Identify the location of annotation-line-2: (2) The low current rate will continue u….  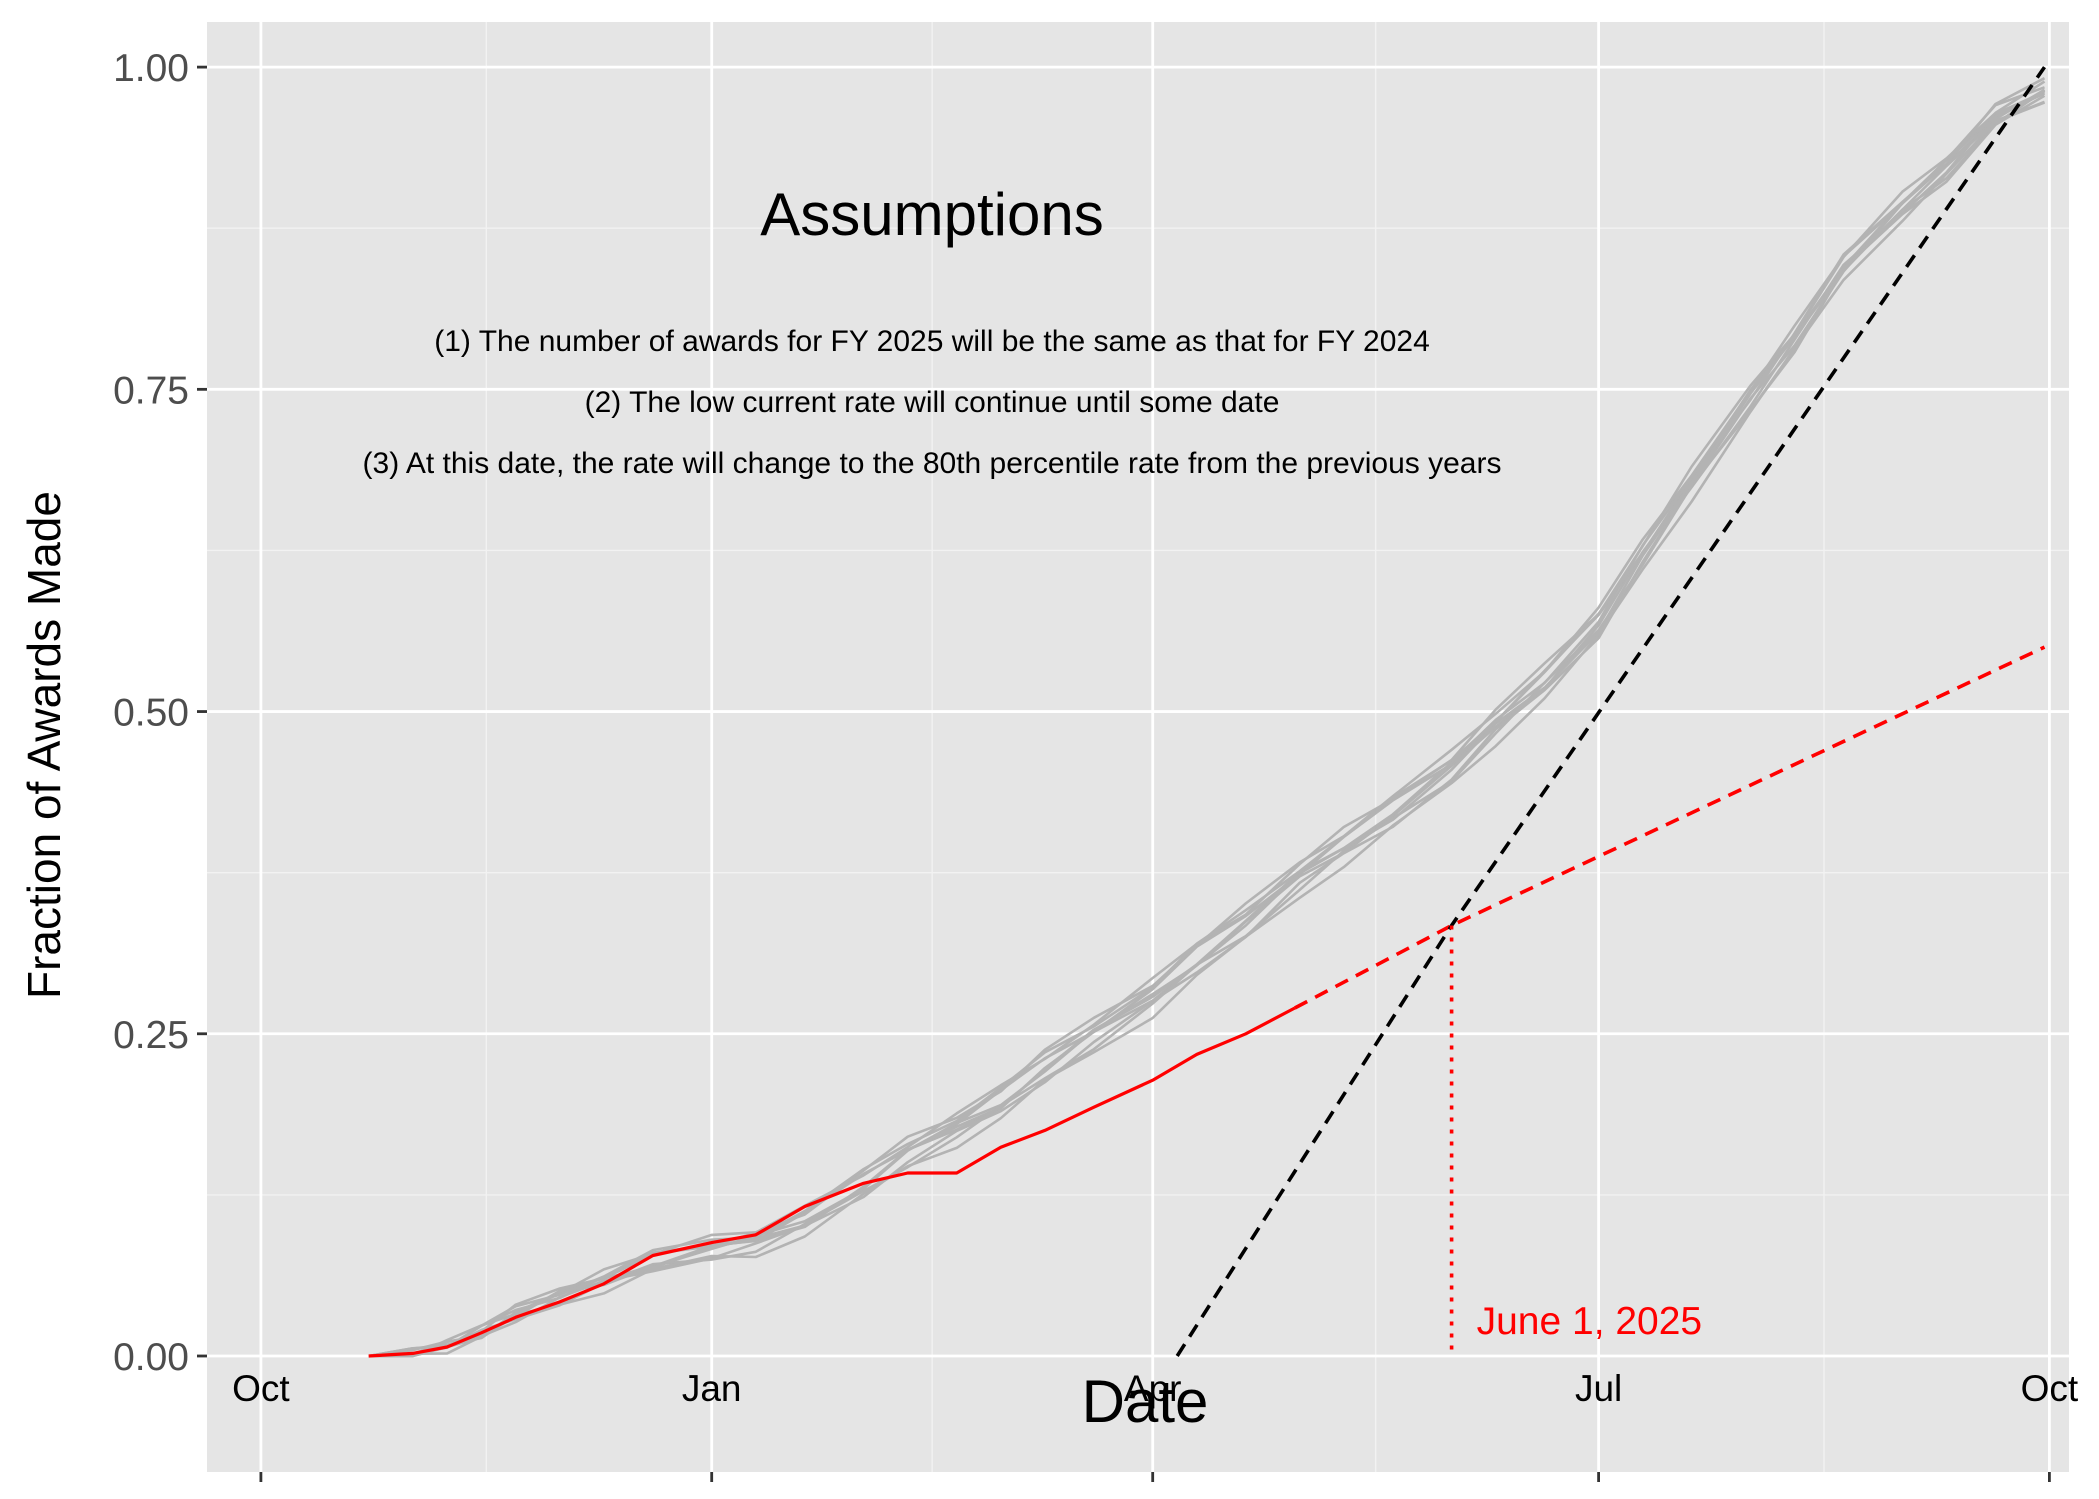
(932, 402).